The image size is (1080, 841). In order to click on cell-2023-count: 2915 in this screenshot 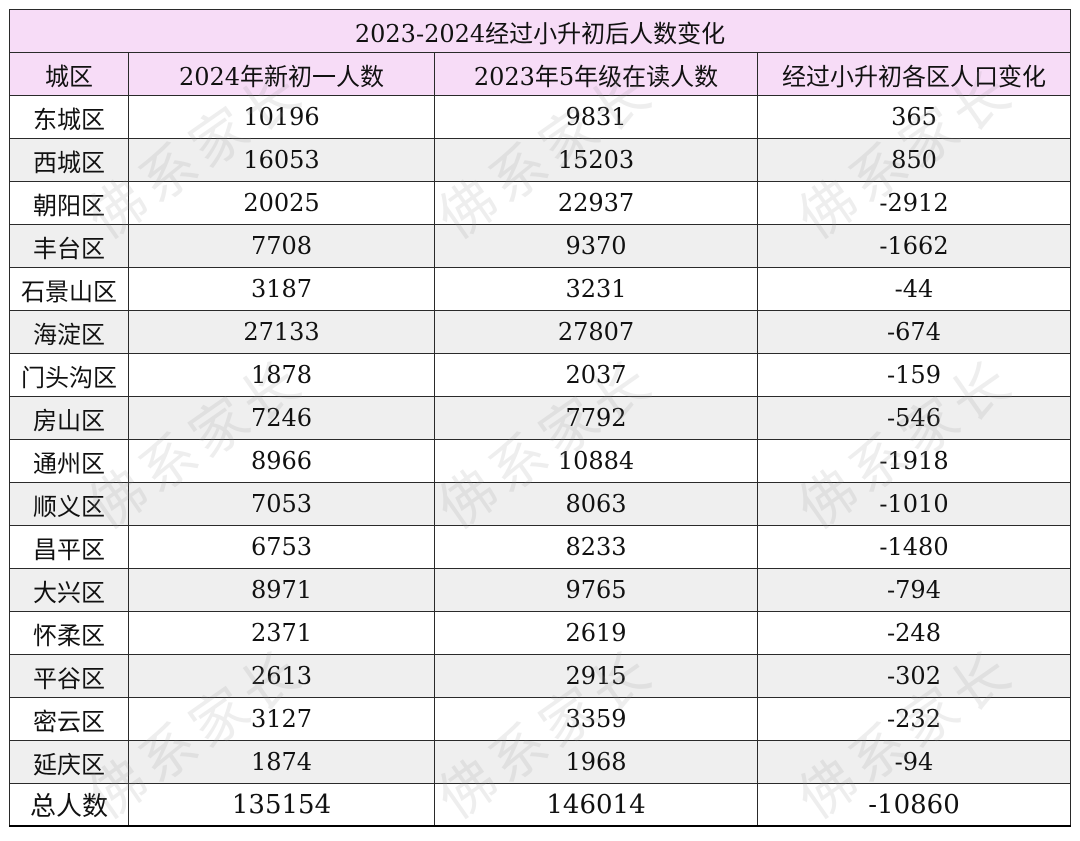, I will do `click(596, 676)`.